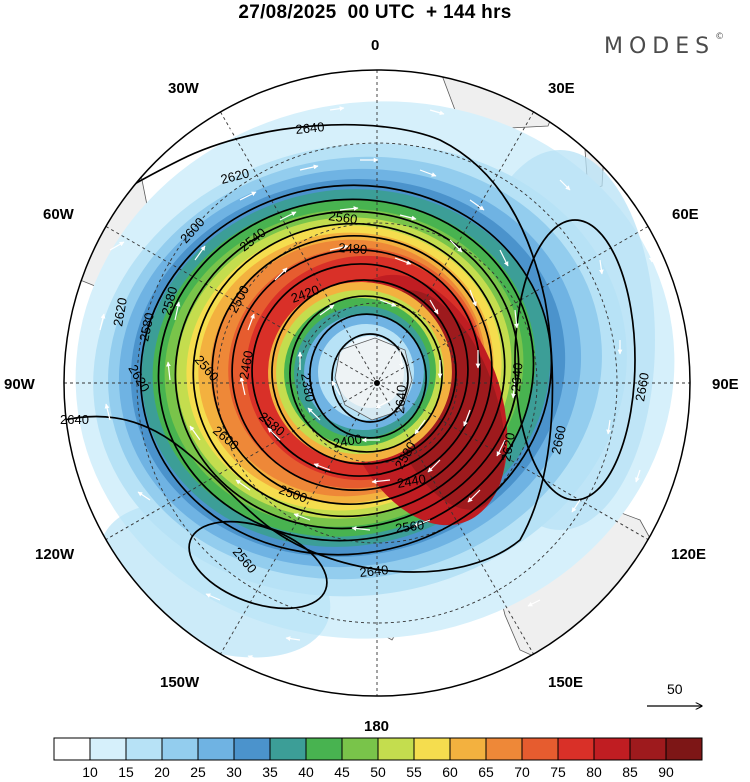 This screenshot has height=782, width=750. I want to click on colorbar-tick-label: 30, so click(234, 772).